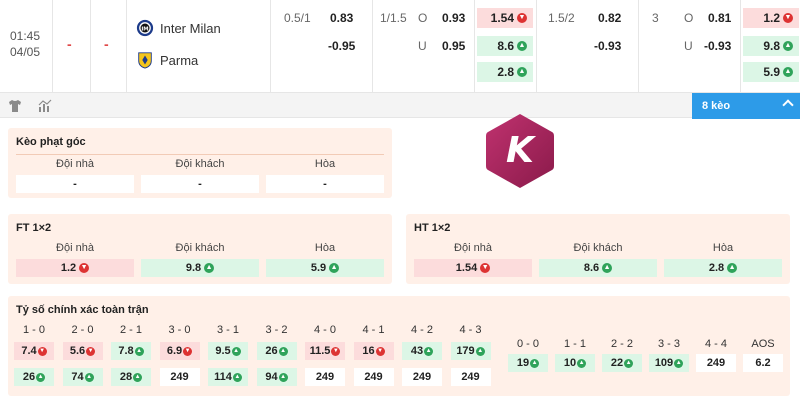 This screenshot has height=400, width=800. I want to click on corner-home-odd: -, so click(75, 184).